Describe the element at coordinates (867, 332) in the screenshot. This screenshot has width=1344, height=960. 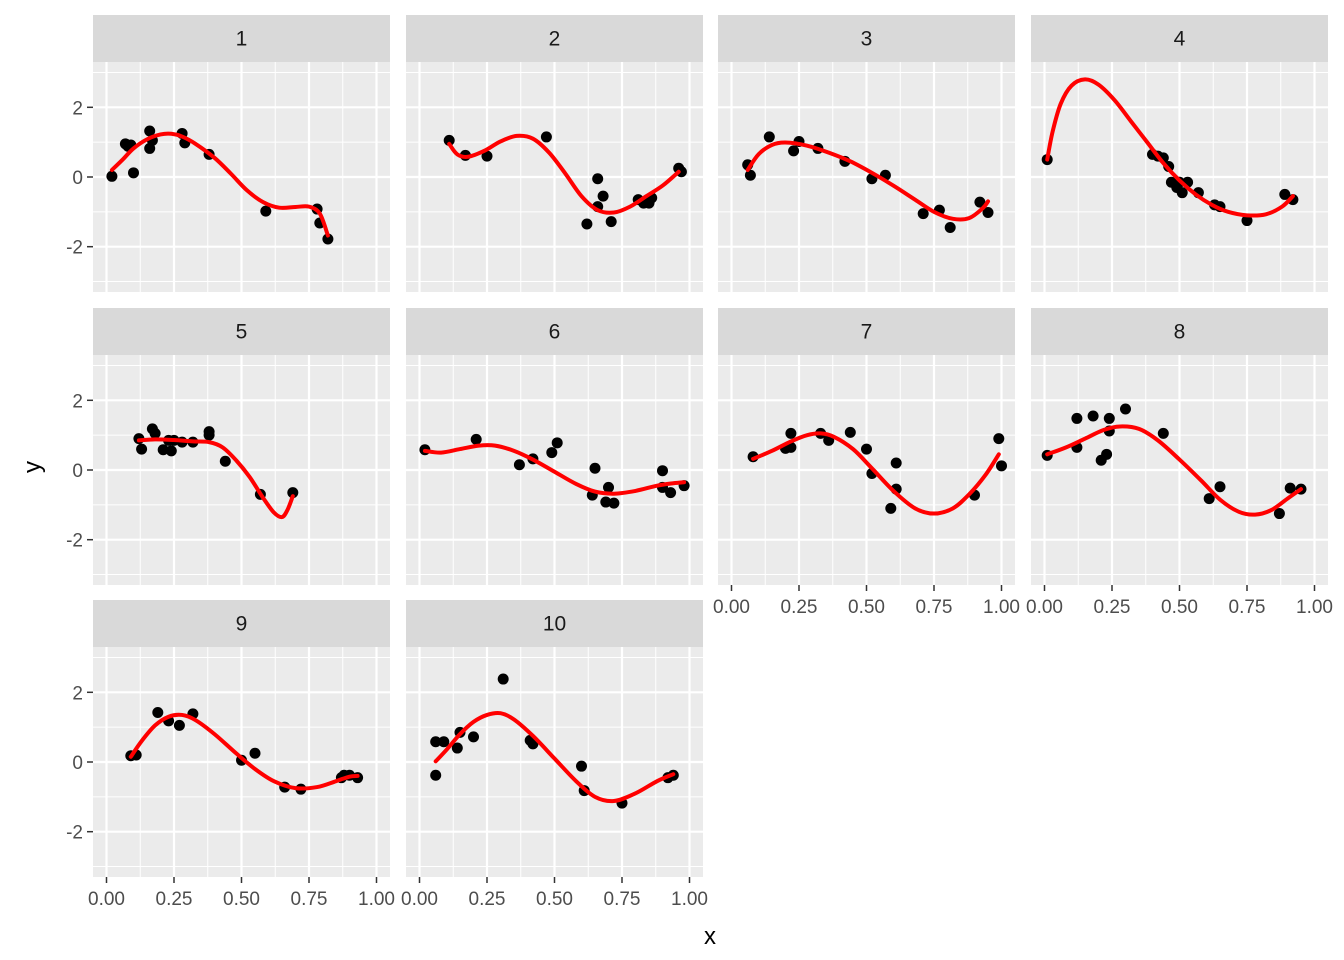
I see `facet-label: 7` at that location.